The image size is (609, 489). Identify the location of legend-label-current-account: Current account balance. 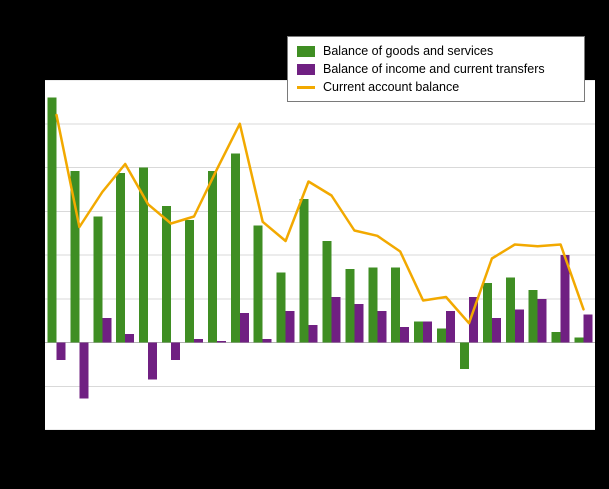
(391, 86).